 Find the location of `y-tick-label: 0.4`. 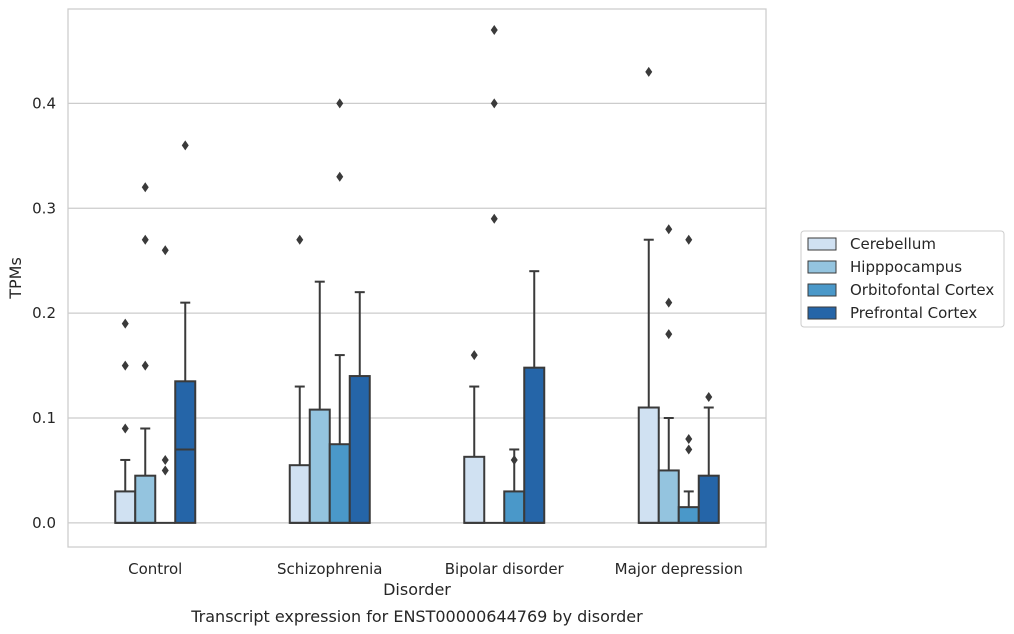

y-tick-label: 0.4 is located at coordinates (44, 103).